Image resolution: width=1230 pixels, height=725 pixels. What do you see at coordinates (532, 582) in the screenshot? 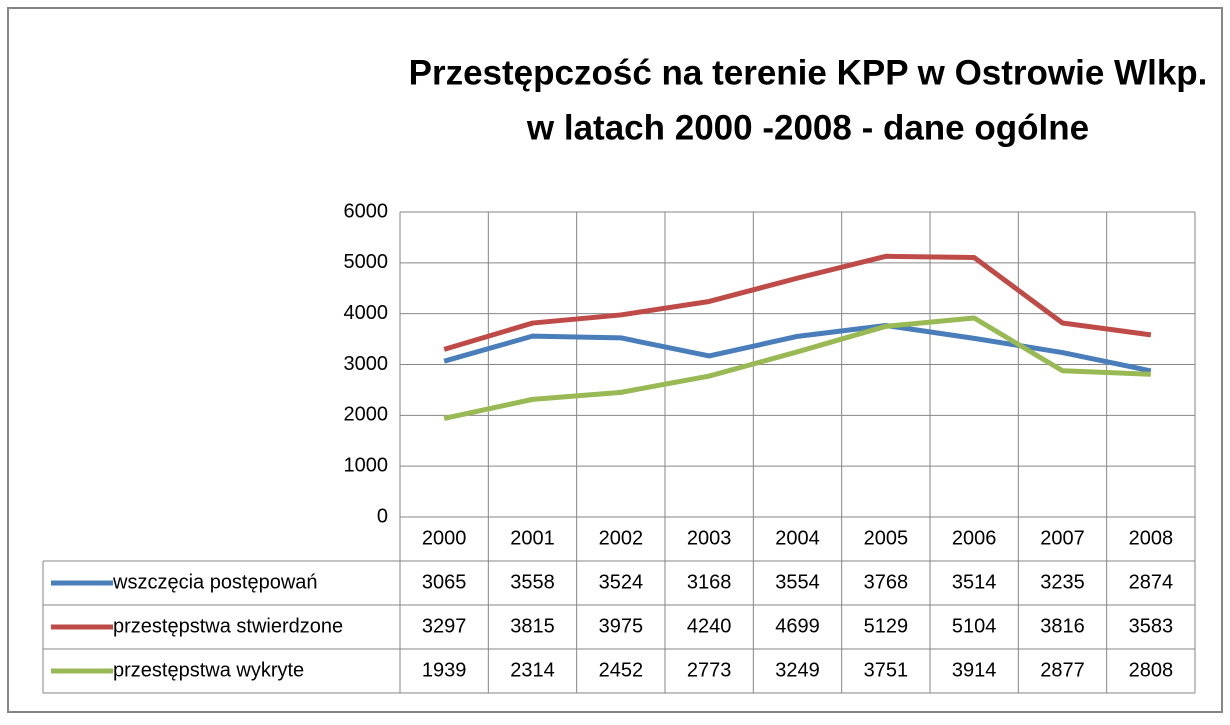
I see `table-value: 3558` at bounding box center [532, 582].